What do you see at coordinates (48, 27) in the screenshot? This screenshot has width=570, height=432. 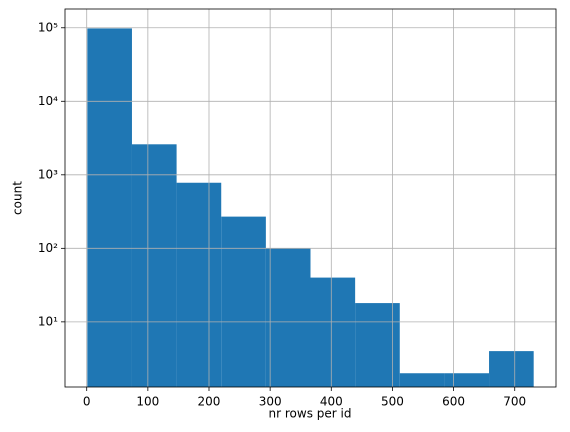 I see `y-tick-label: 10⁵` at bounding box center [48, 27].